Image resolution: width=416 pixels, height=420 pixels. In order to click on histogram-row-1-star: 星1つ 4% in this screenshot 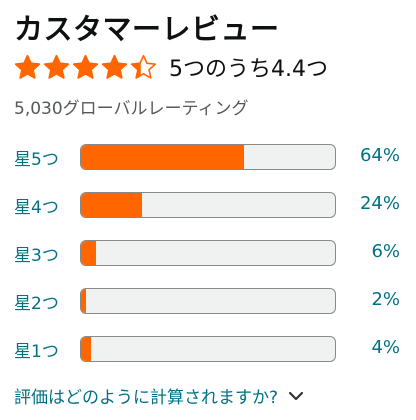, I will do `click(208, 349)`.